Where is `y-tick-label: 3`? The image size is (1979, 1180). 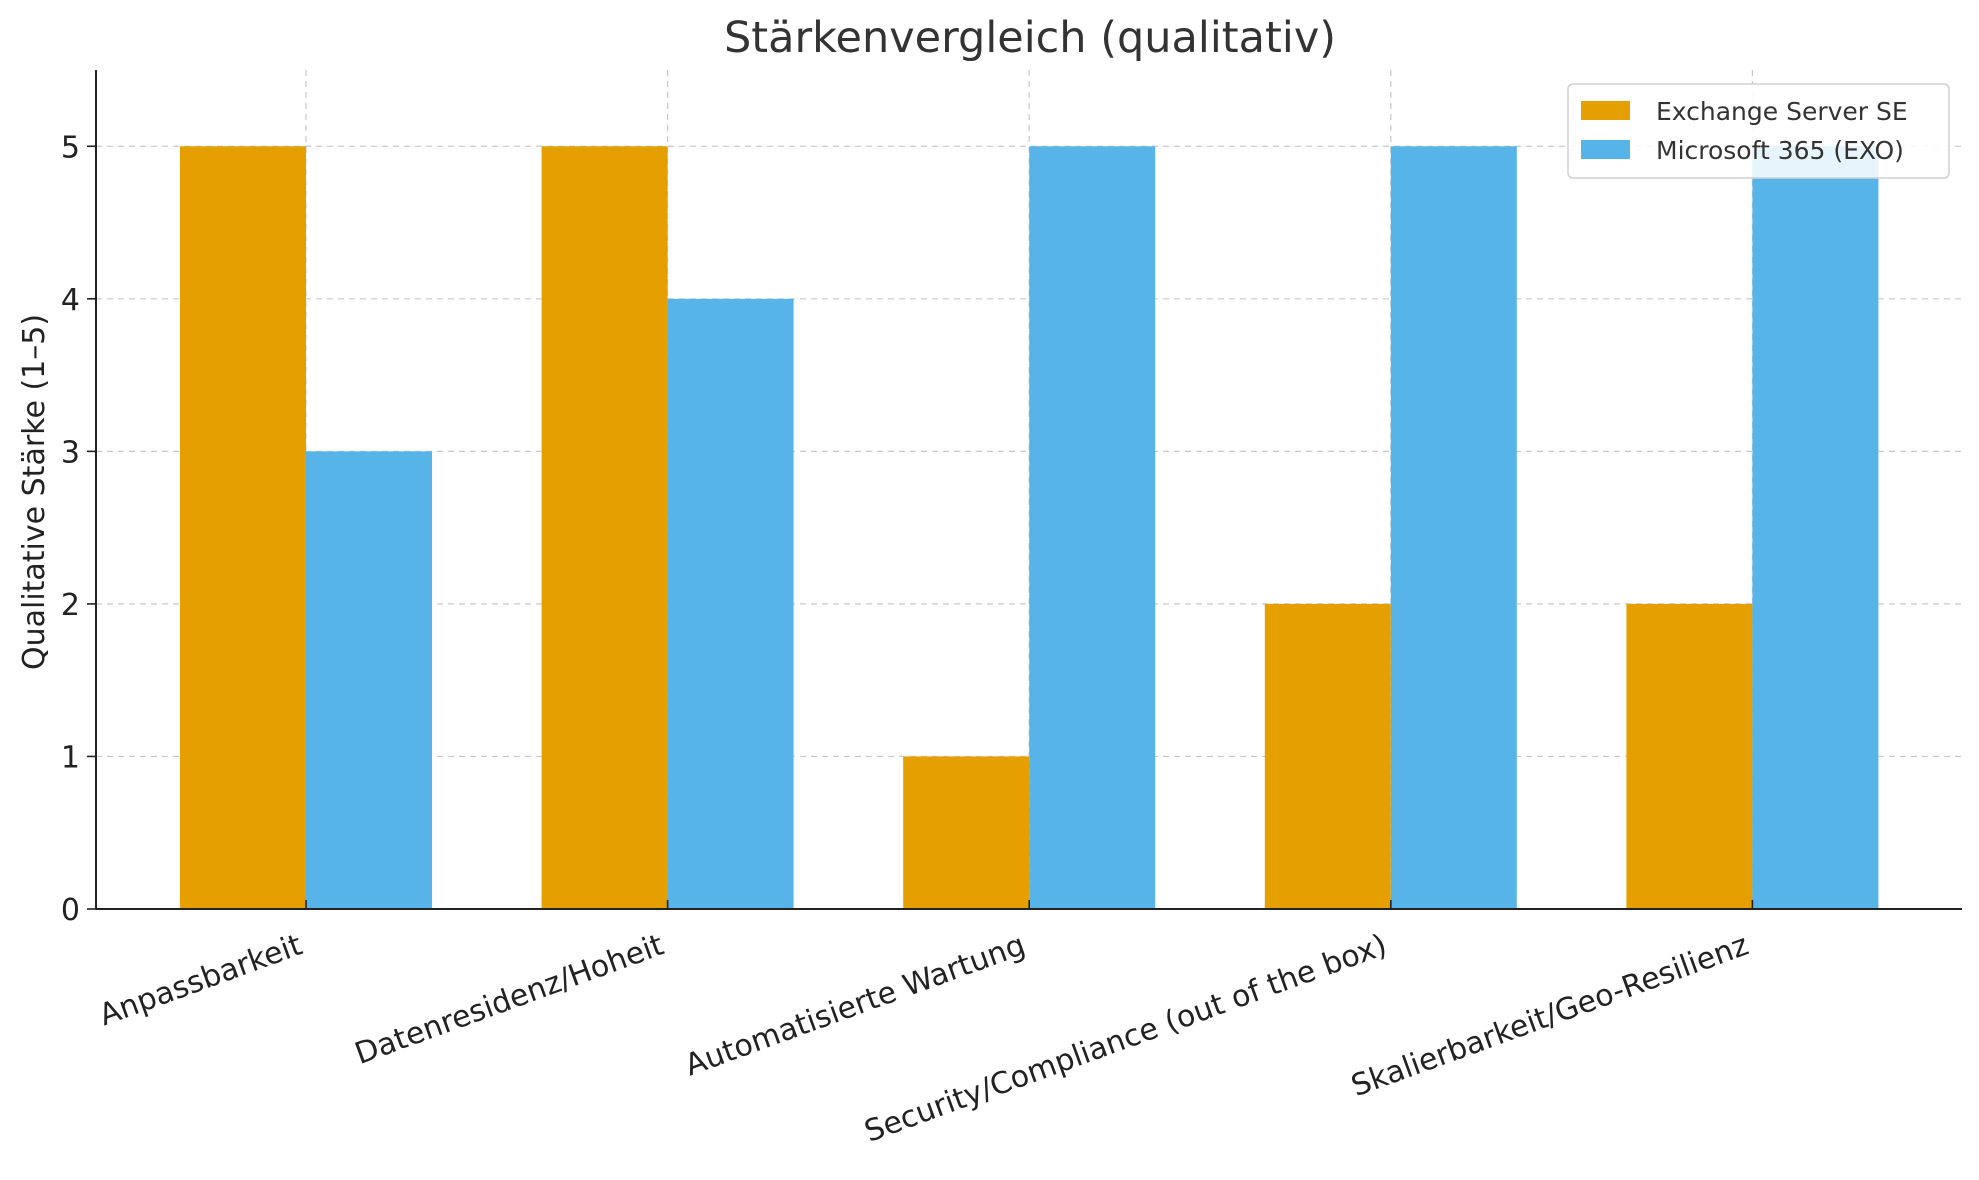
y-tick-label: 3 is located at coordinates (70, 452).